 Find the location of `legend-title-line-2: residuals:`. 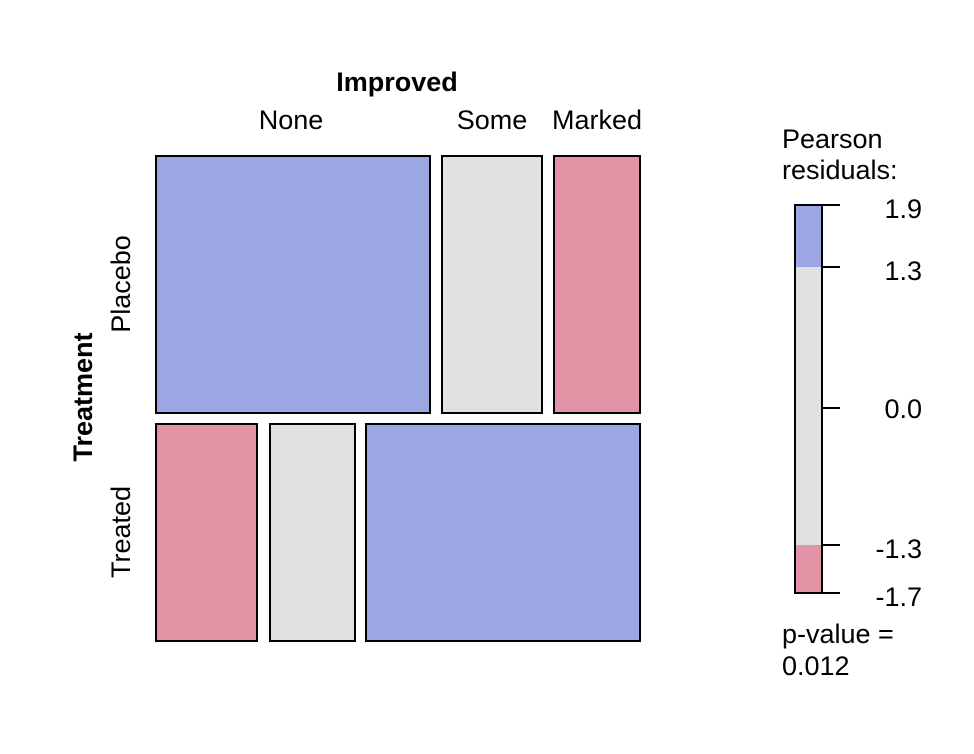

legend-title-line-2: residuals: is located at coordinates (840, 170).